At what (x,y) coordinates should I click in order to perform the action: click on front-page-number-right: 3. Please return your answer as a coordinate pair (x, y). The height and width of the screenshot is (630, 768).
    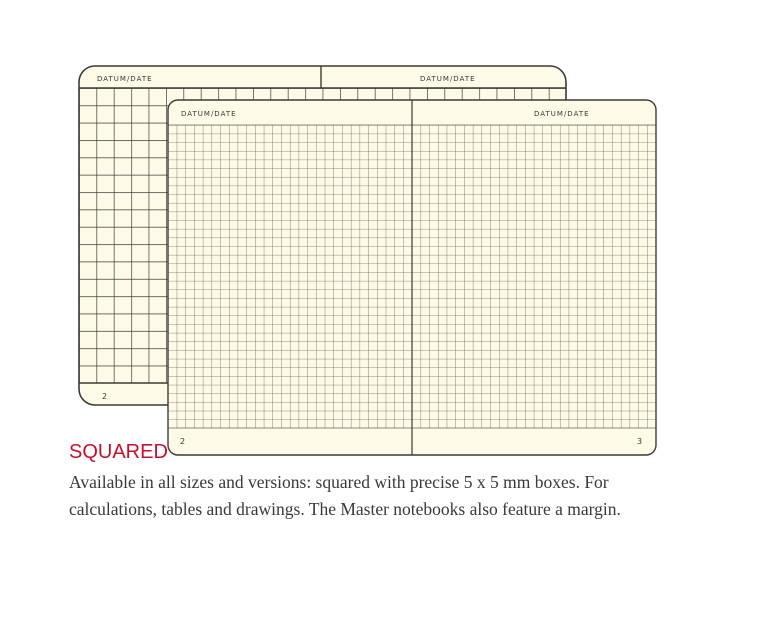
    Looking at the image, I should click on (639, 441).